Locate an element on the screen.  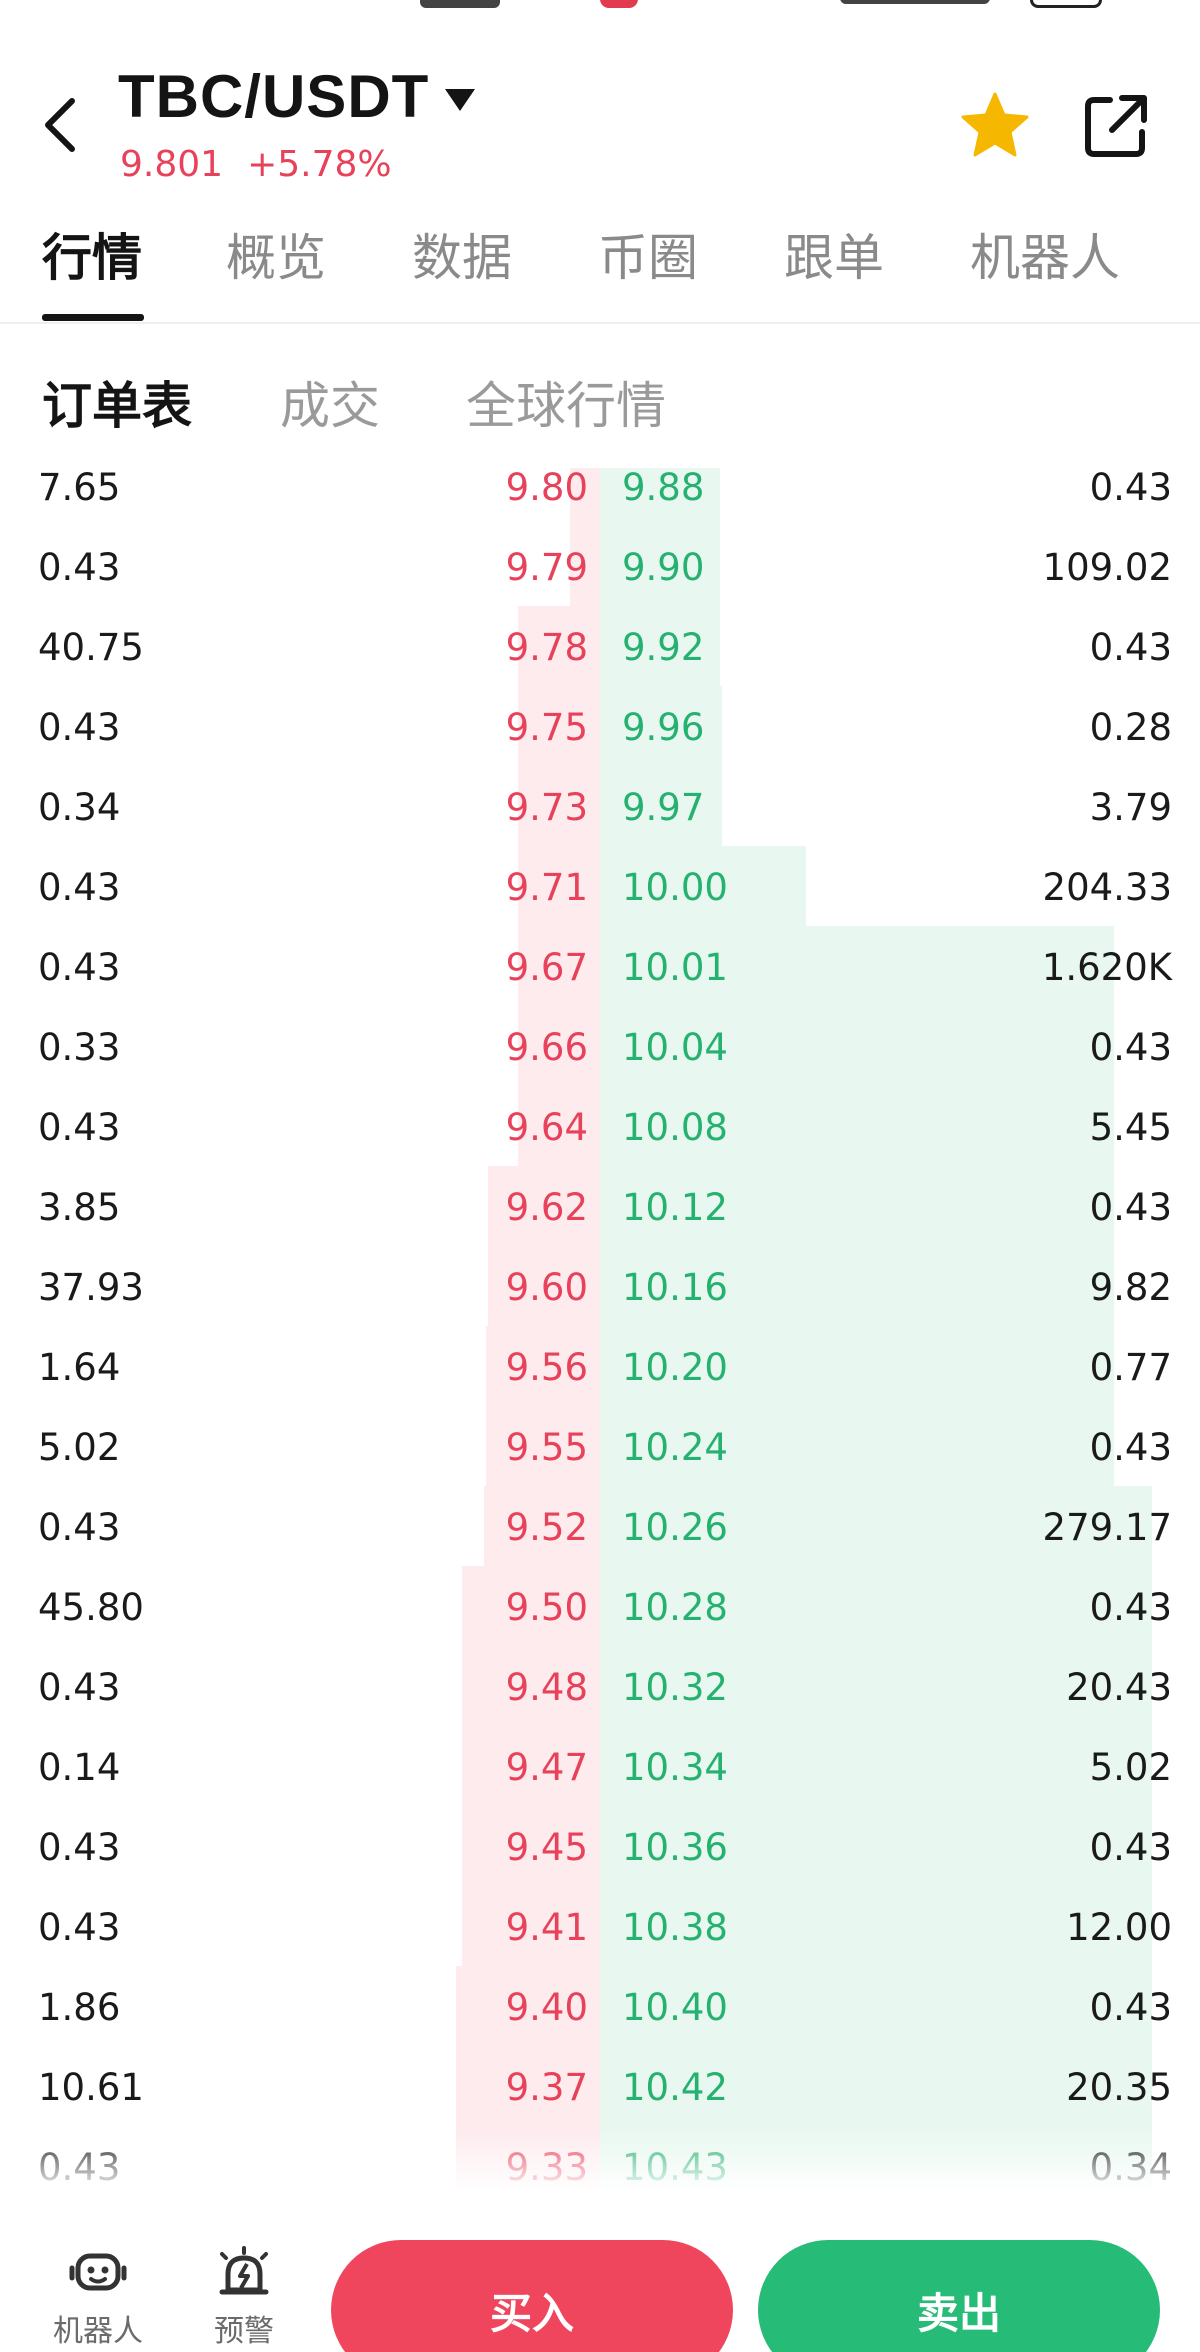
dropdown-caret-icon is located at coordinates (460, 99).